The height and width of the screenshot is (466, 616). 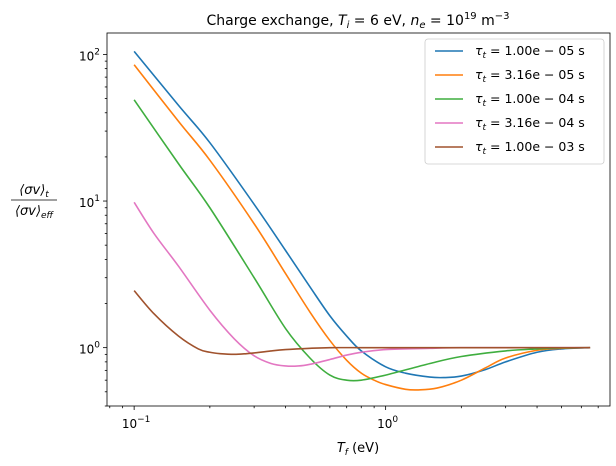 I want to click on legend-label: τt = 3.16e − 04 s, so click(x=530, y=124).